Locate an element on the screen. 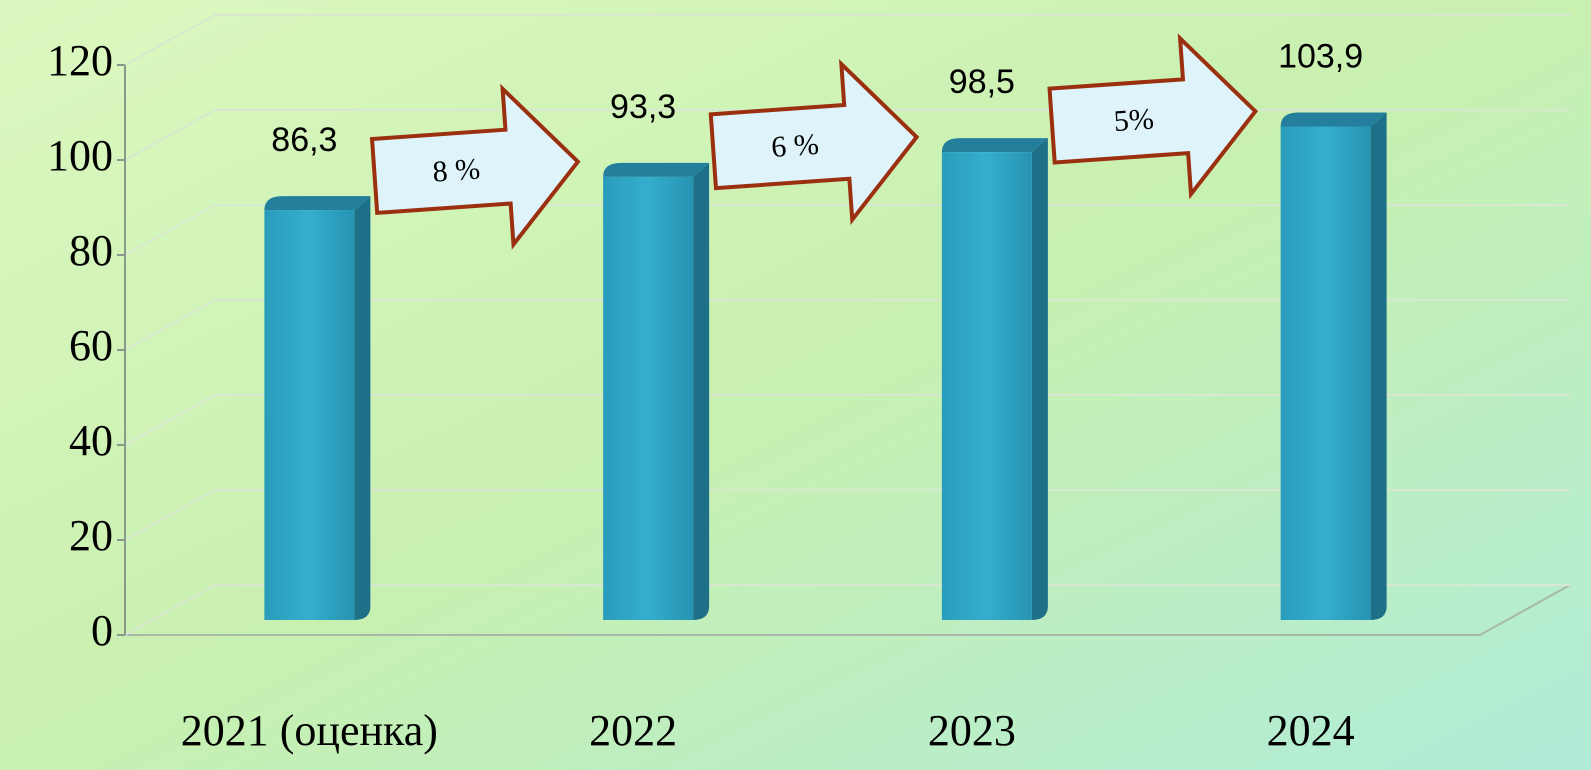  growth-arrow: 5% is located at coordinates (1153, 116).